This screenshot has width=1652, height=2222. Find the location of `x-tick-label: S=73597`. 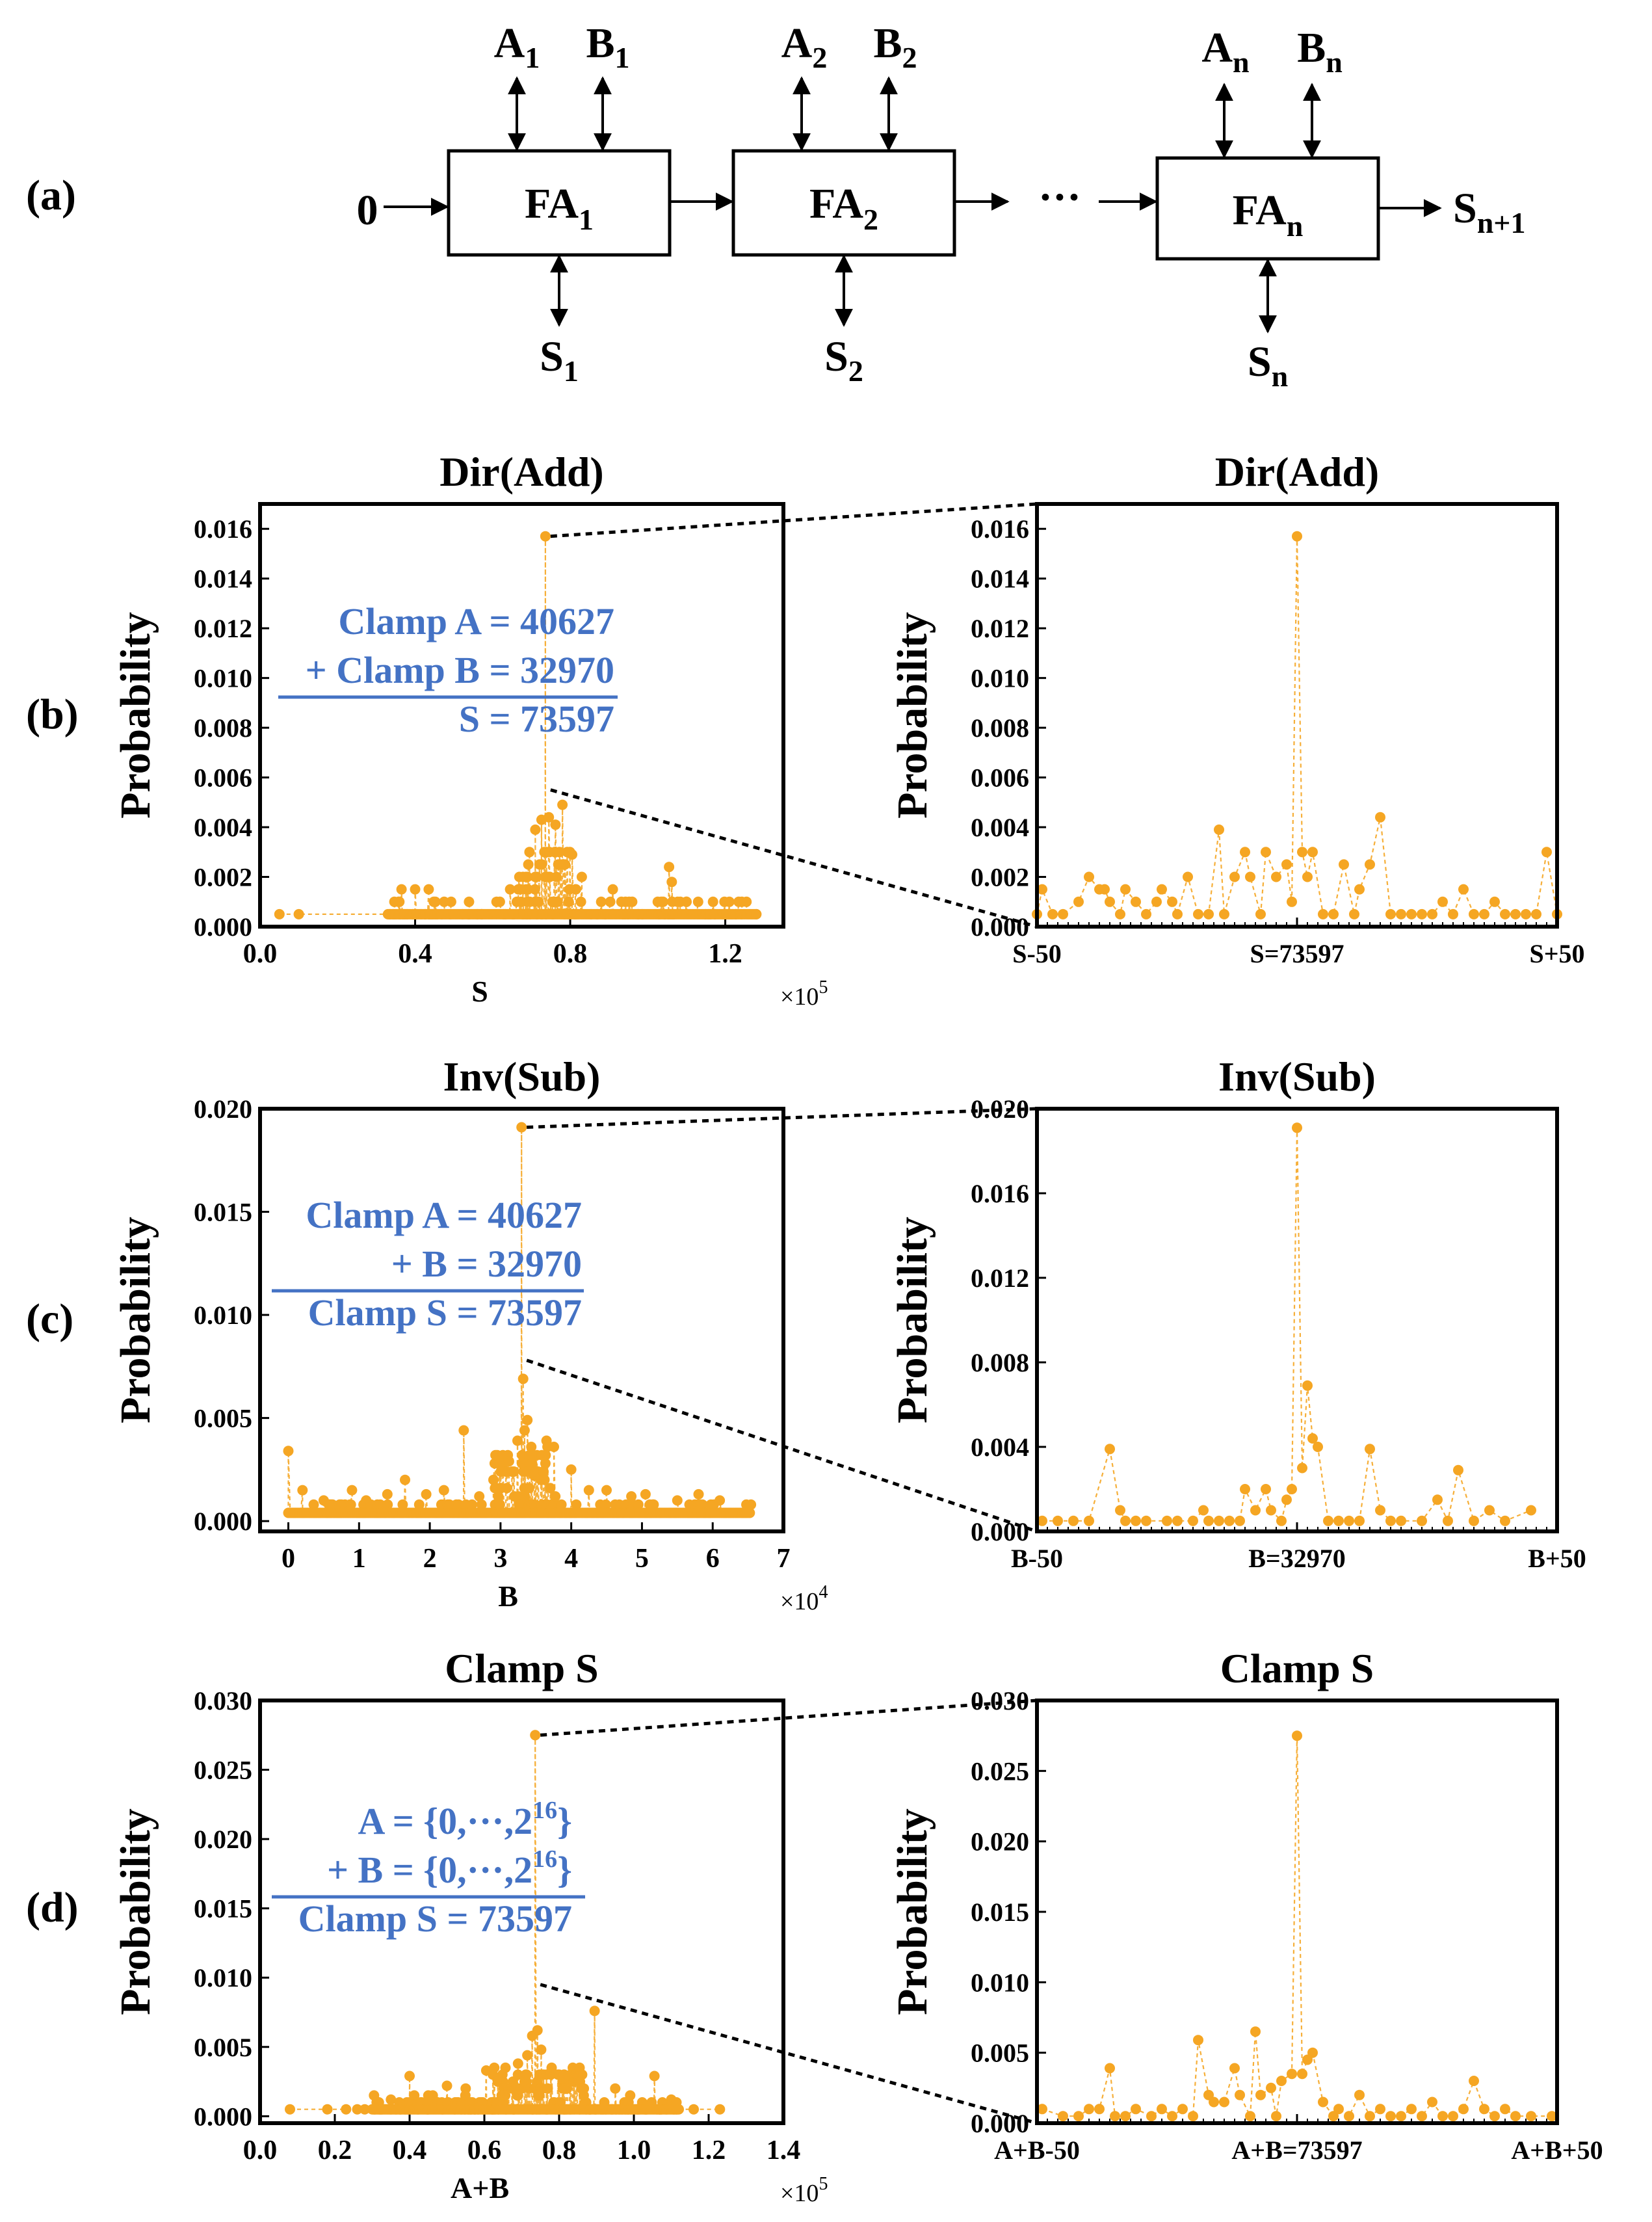

x-tick-label: S=73597 is located at coordinates (1297, 953).